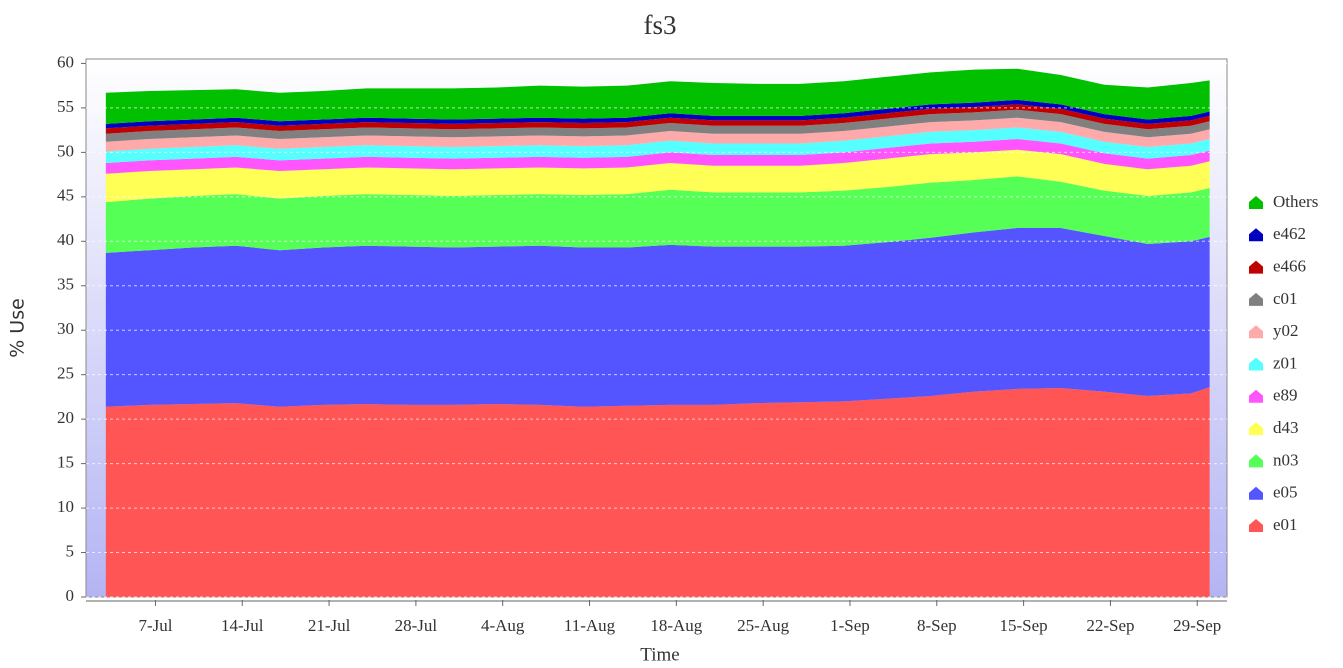 This screenshot has height=668, width=1343. Describe the element at coordinates (1285, 298) in the screenshot. I see `legend-label: c01` at that location.